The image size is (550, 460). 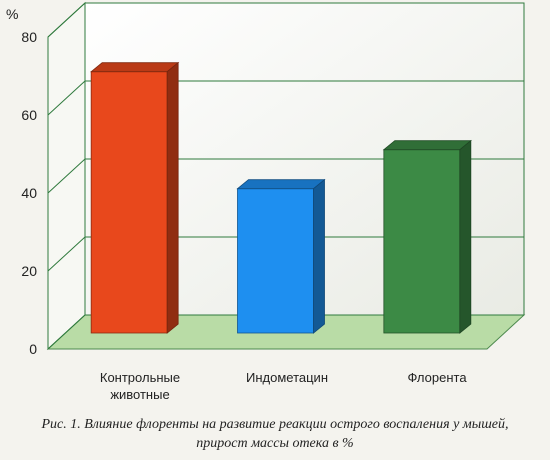 I want to click on x-tick-label-line: Флорента, so click(x=437, y=377).